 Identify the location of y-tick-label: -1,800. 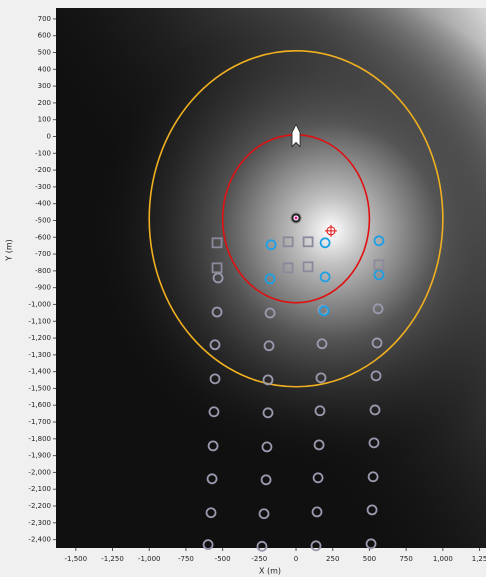
(39, 439).